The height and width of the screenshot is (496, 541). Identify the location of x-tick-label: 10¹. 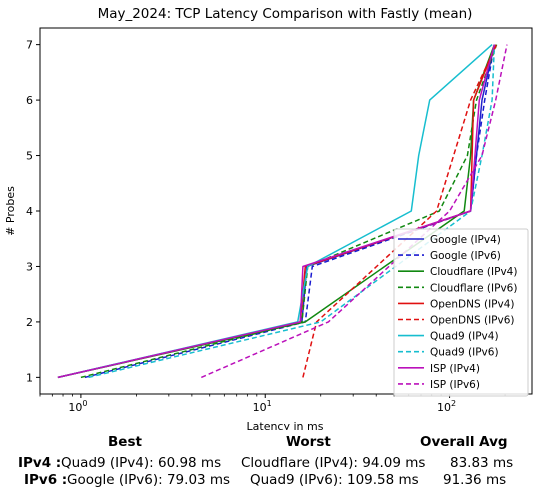
(262, 406).